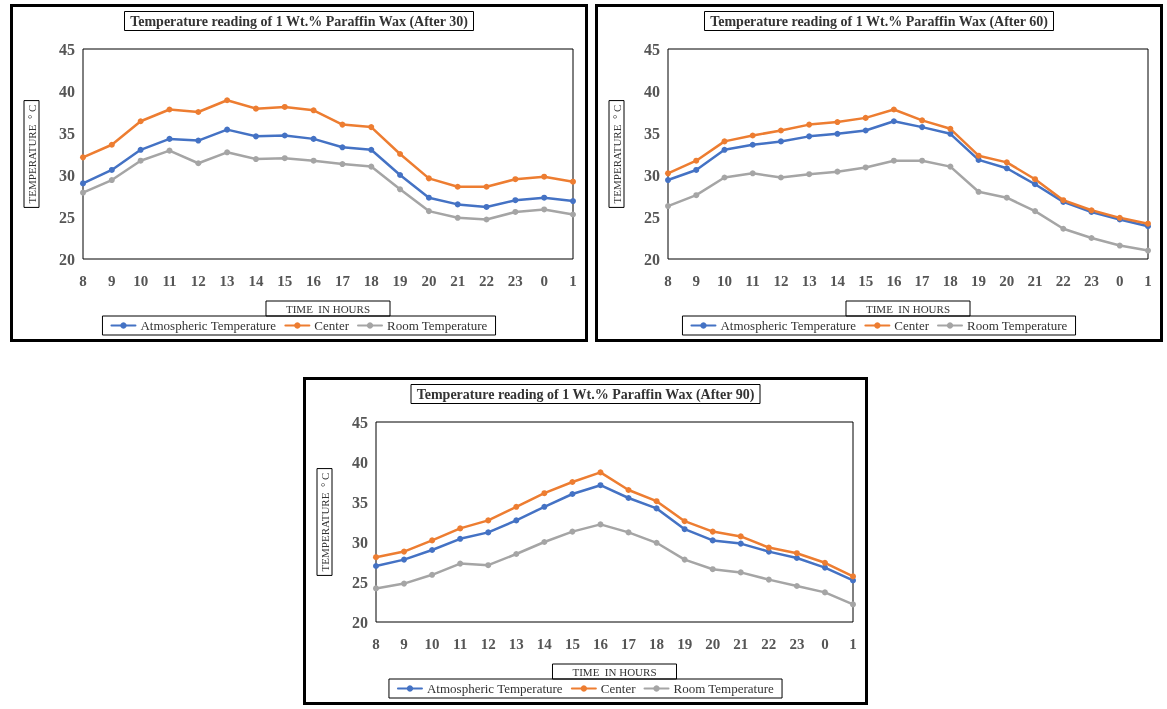  Describe the element at coordinates (360, 462) in the screenshot. I see `y-tick-label: 40` at that location.